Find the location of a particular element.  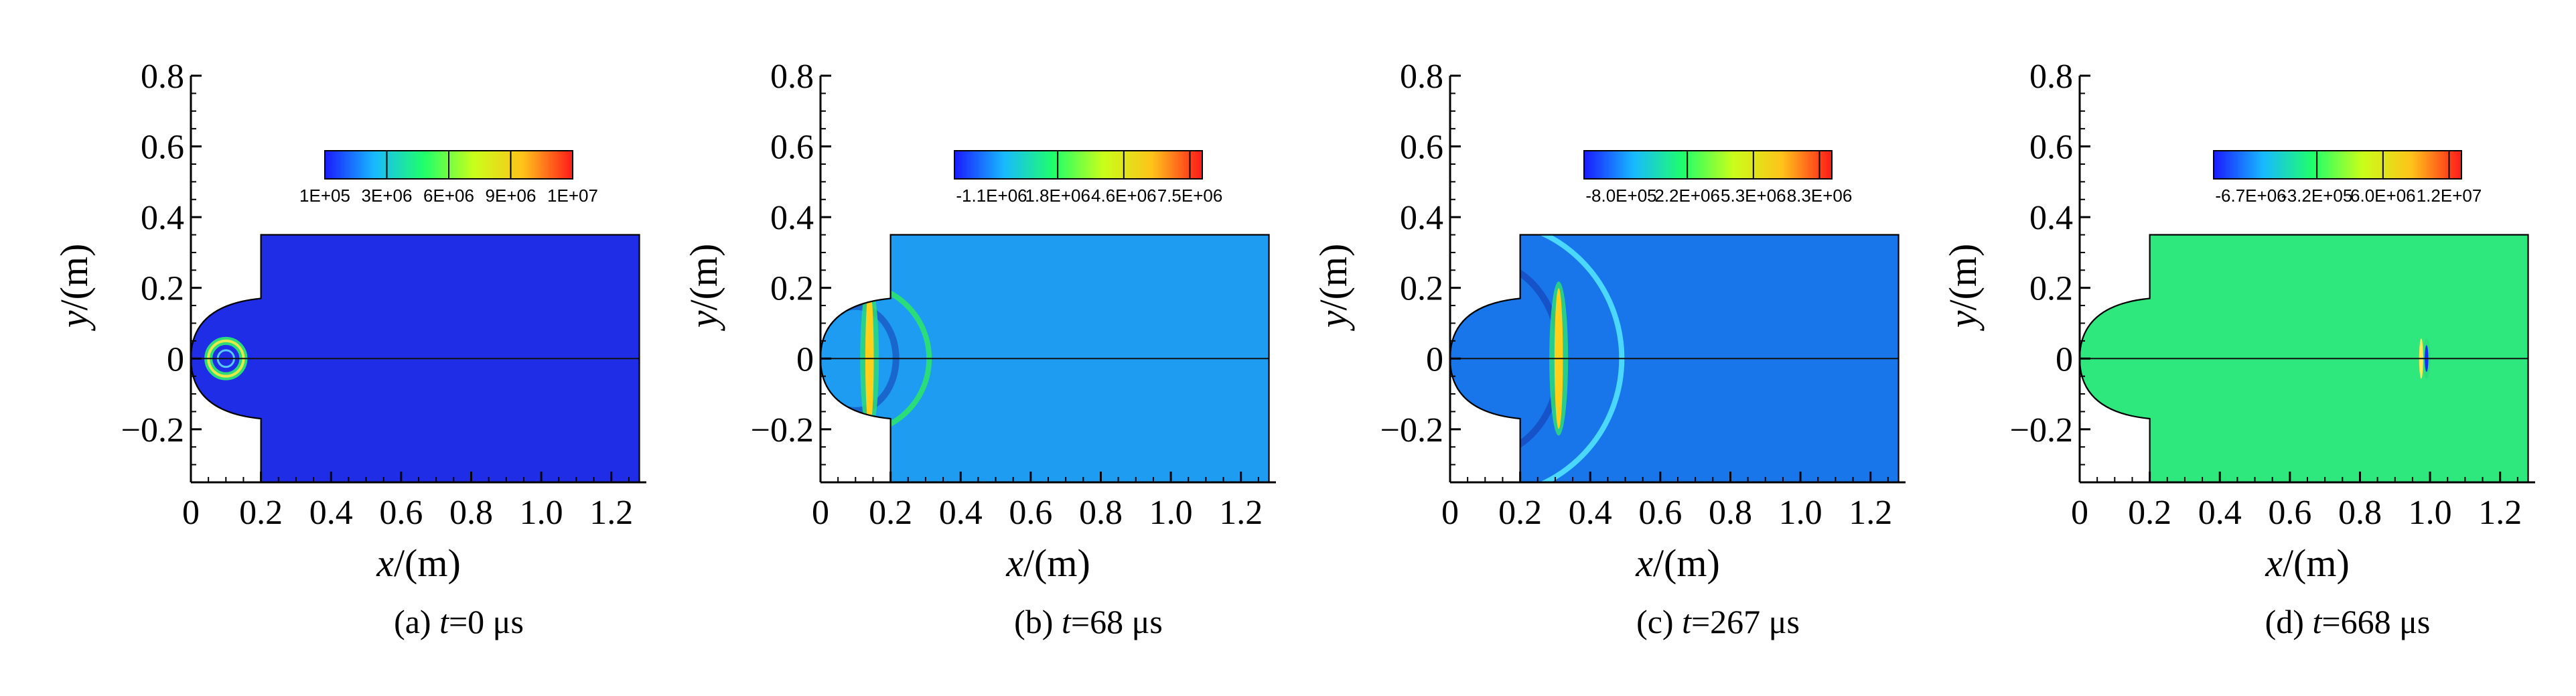

panel-caption: (d) t=668 μs is located at coordinates (2348, 621).